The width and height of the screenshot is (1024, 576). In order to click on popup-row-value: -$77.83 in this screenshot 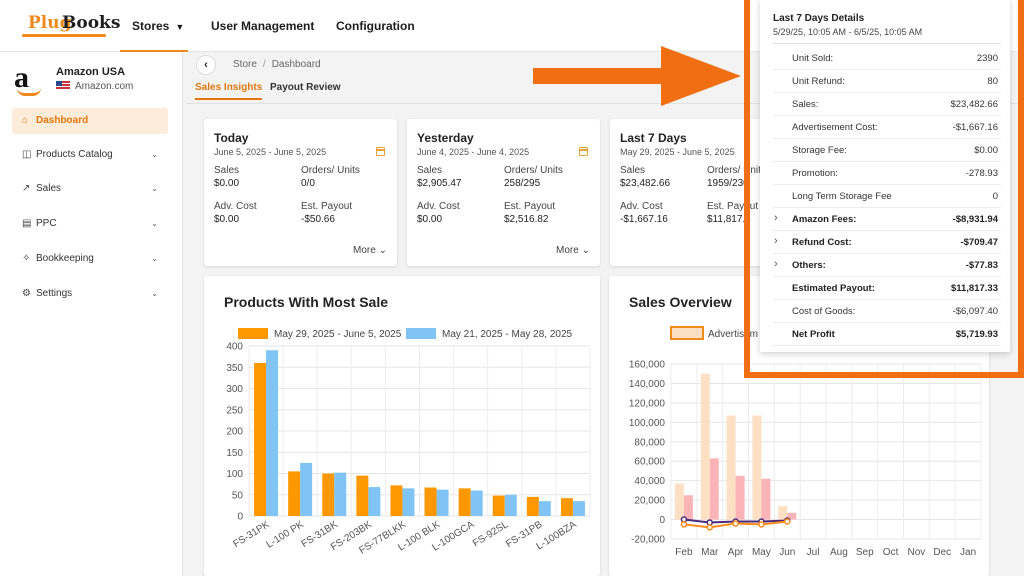, I will do `click(981, 265)`.